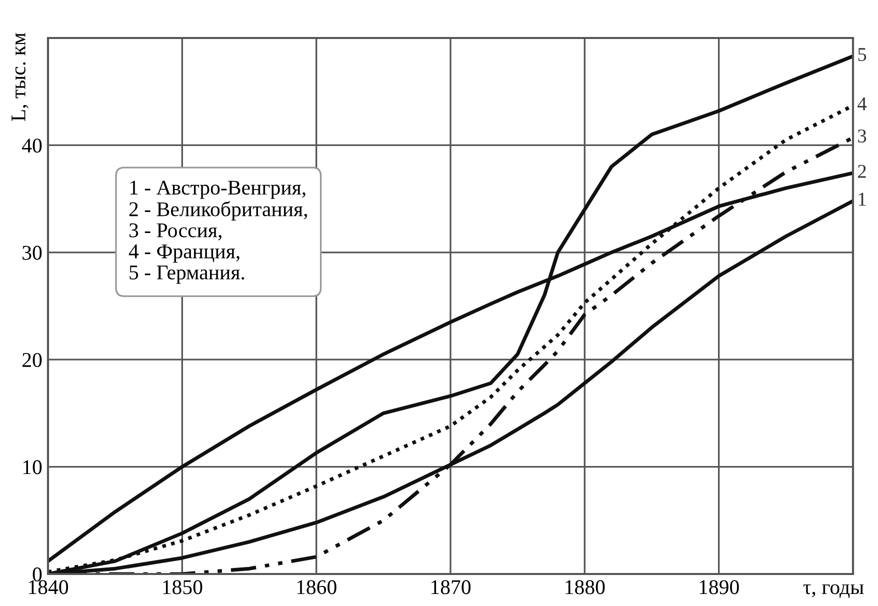 This screenshot has width=878, height=606. Describe the element at coordinates (37, 574) in the screenshot. I see `y-tick-label: 0` at that location.